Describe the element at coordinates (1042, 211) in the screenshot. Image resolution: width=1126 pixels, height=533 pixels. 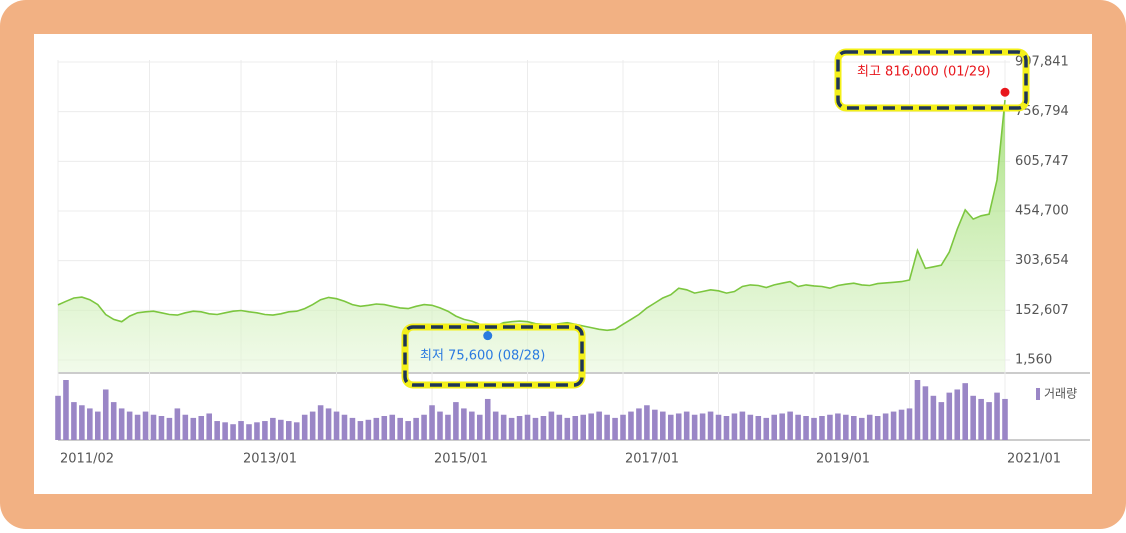
I see `y-tick-label: 454,700` at that location.